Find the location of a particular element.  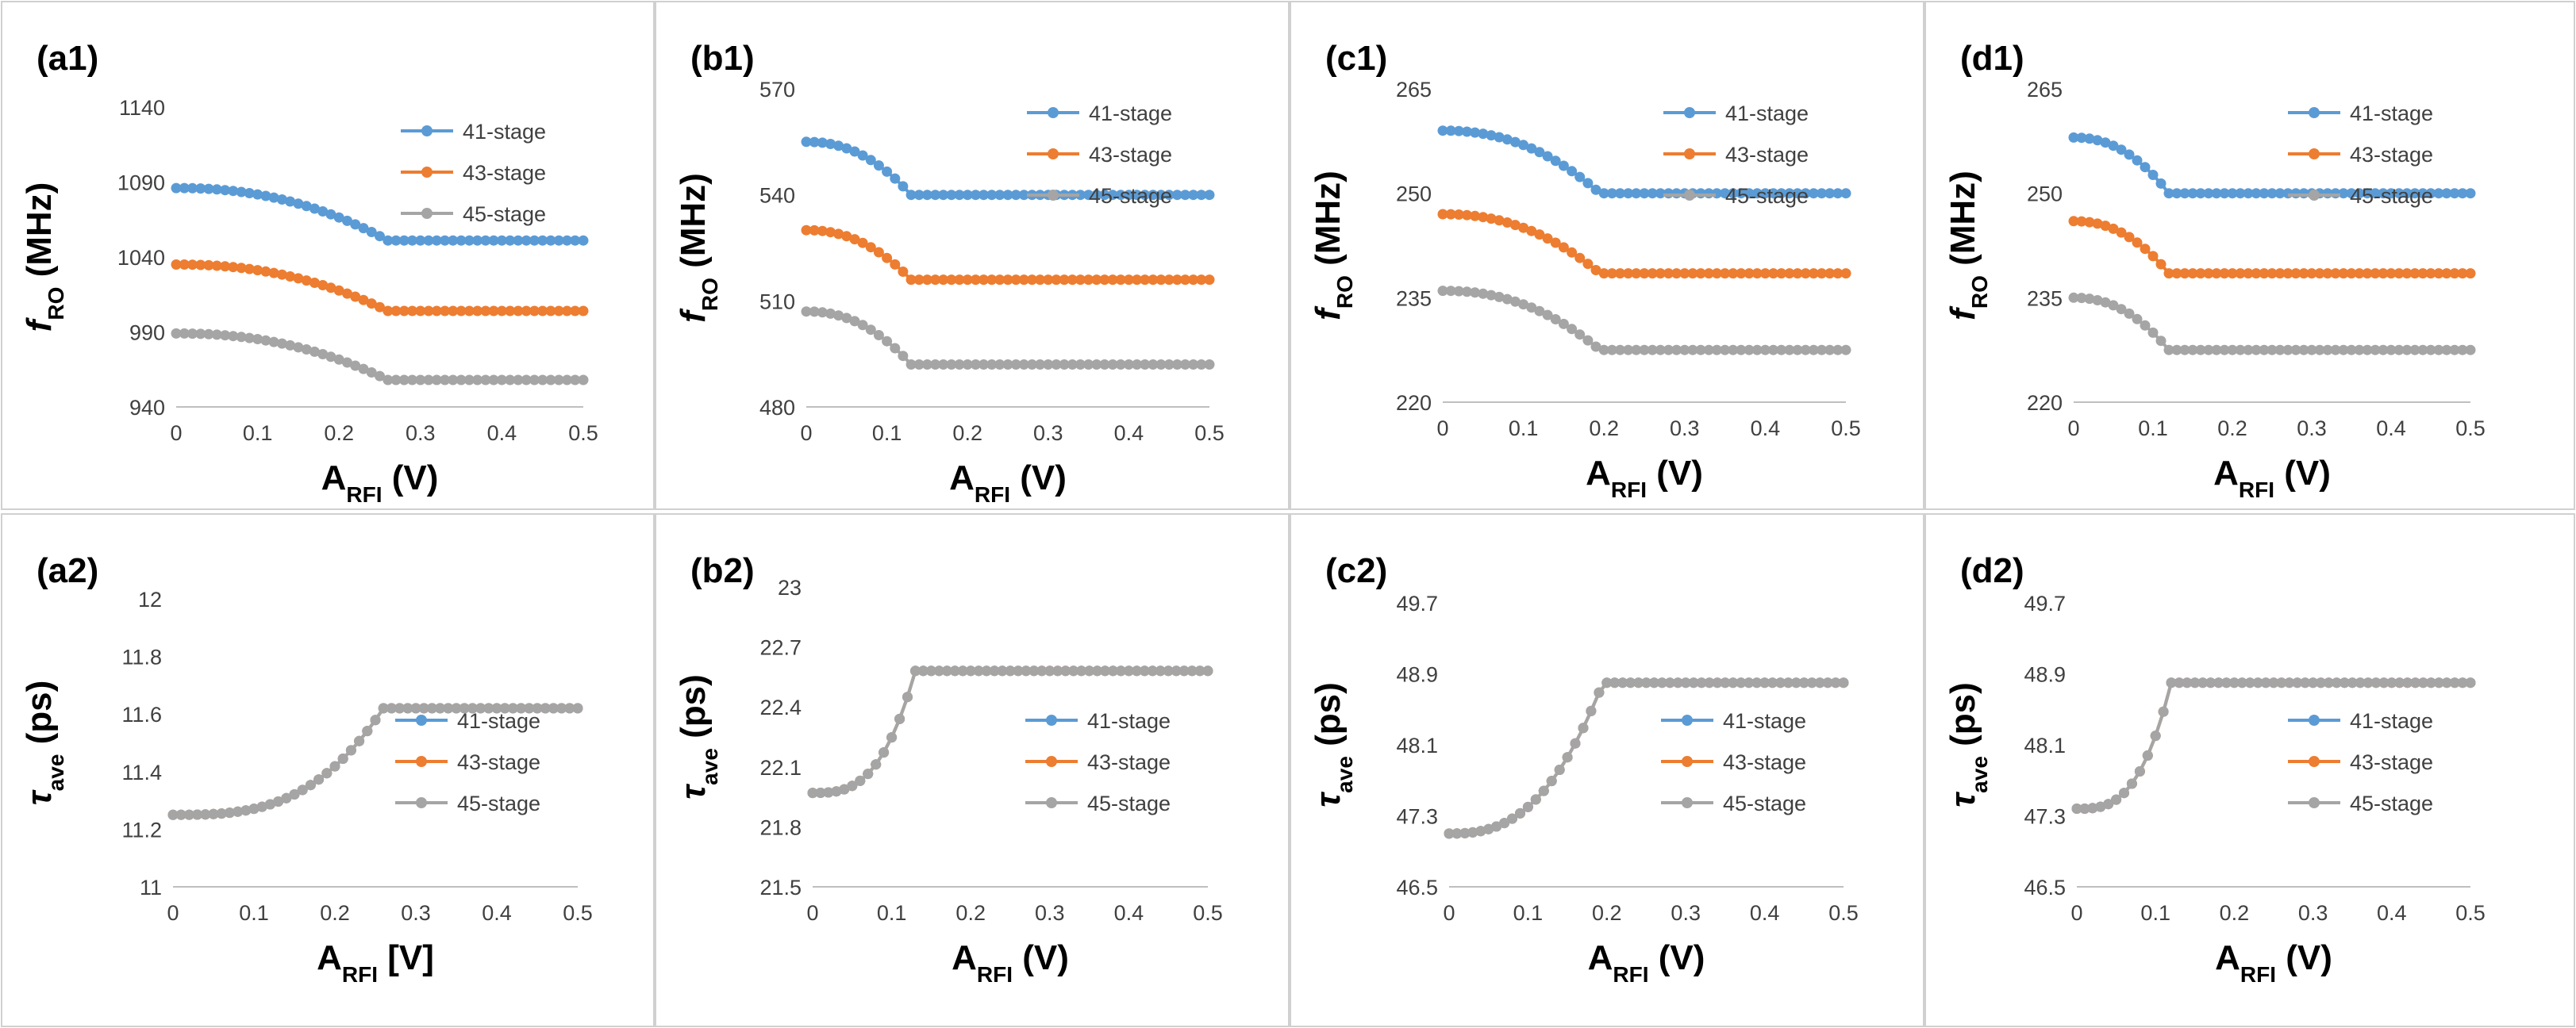

y-axis-title: τave (ps) is located at coordinates (1333, 744).